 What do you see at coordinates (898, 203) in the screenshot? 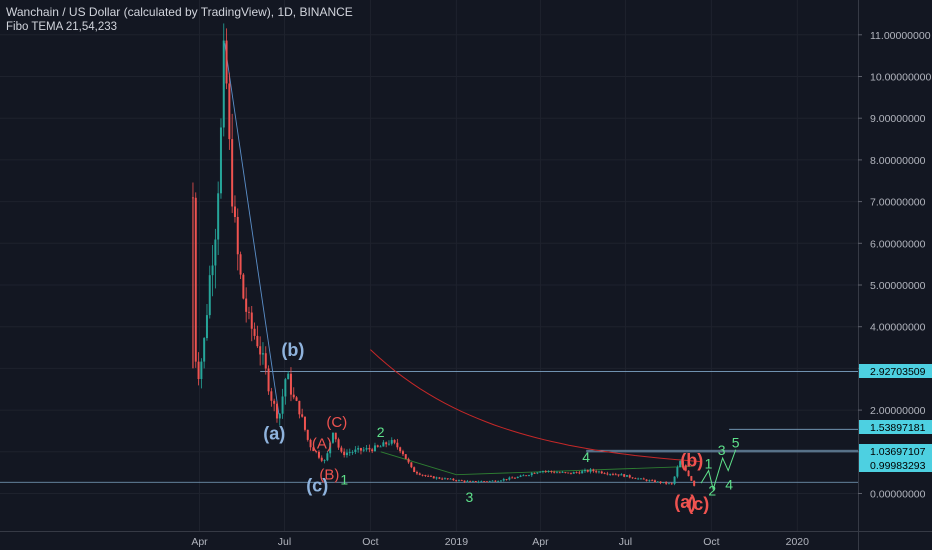
I see `y-tick-label: 7.00000000` at bounding box center [898, 203].